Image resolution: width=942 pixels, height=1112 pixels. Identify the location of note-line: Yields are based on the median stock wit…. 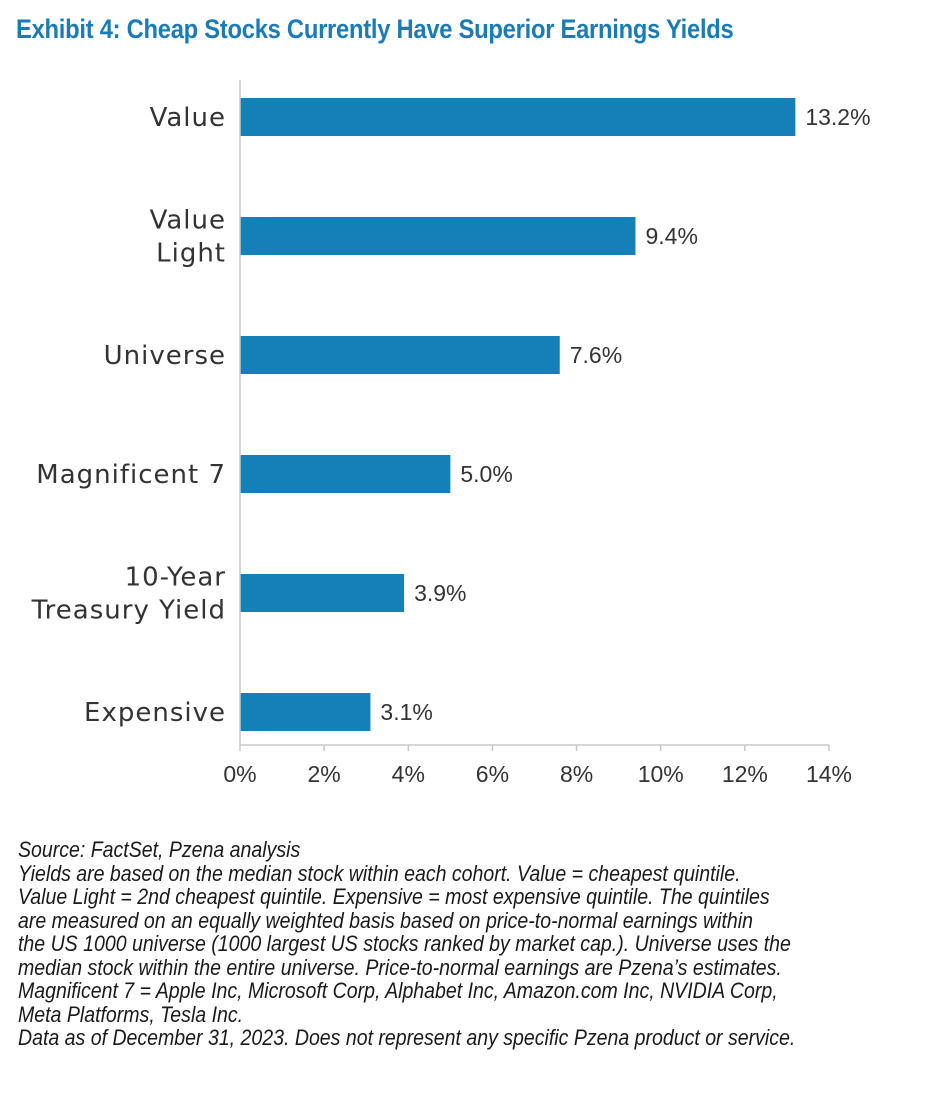
(379, 873).